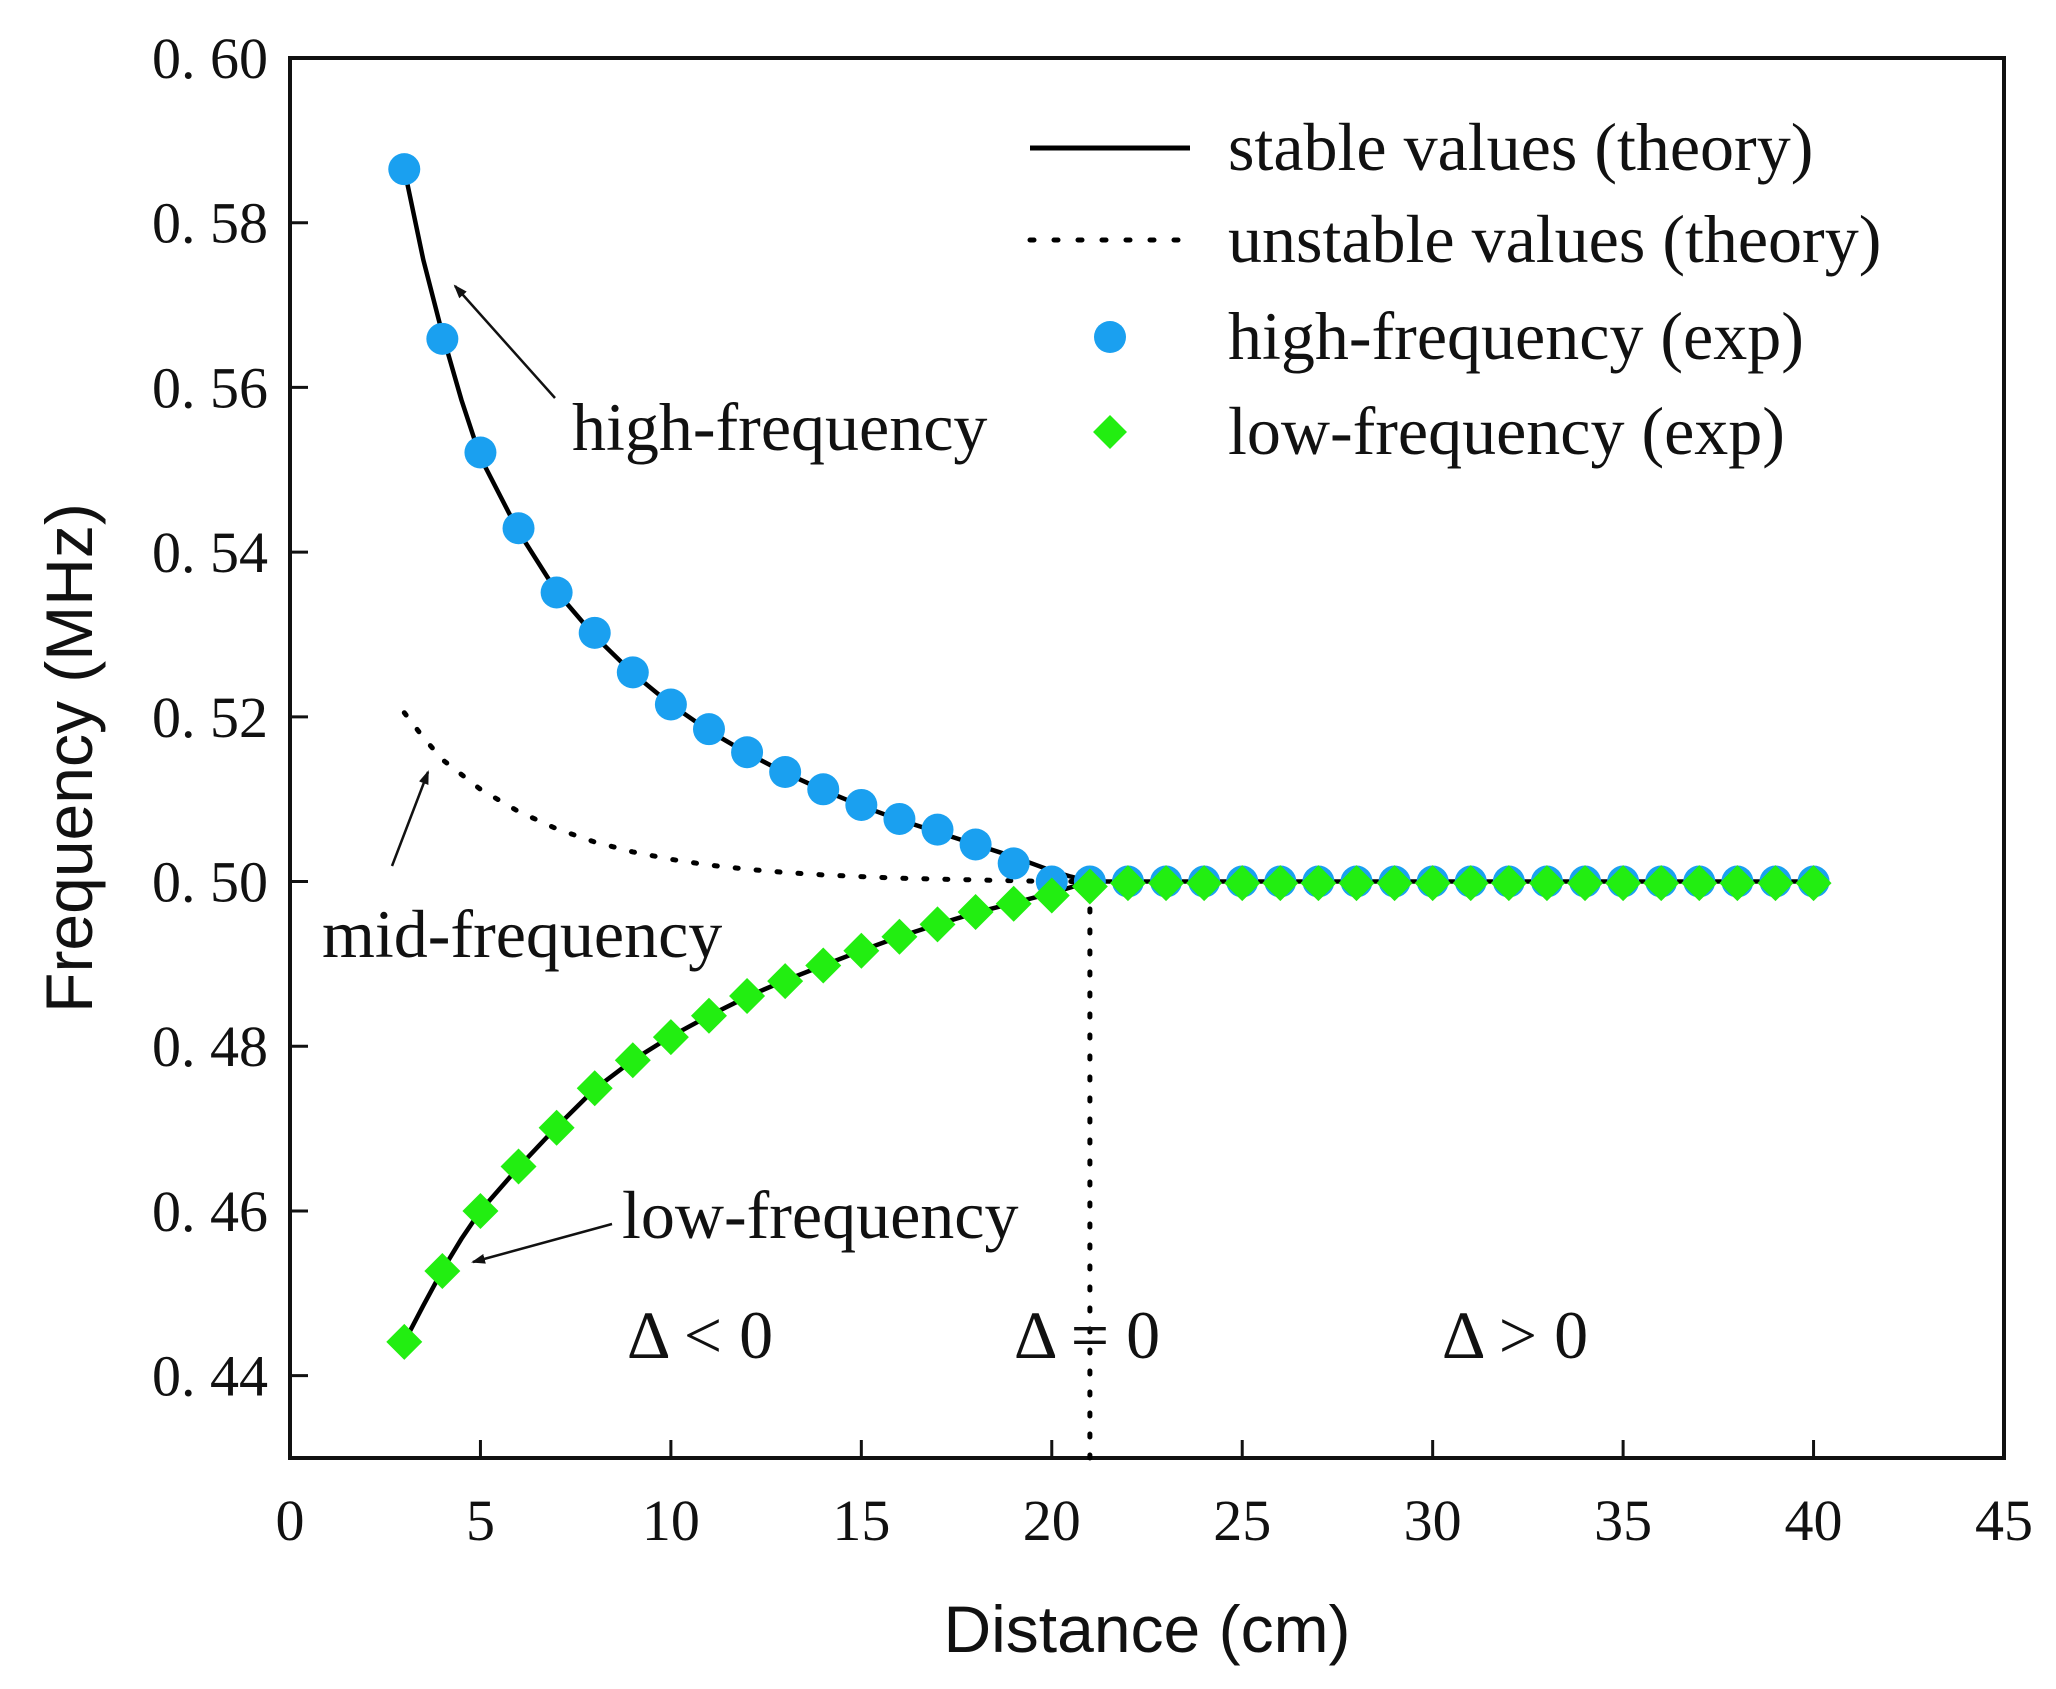 Image resolution: width=2056 pixels, height=1689 pixels. What do you see at coordinates (1814, 1520) in the screenshot?
I see `x-tick-label: 40` at bounding box center [1814, 1520].